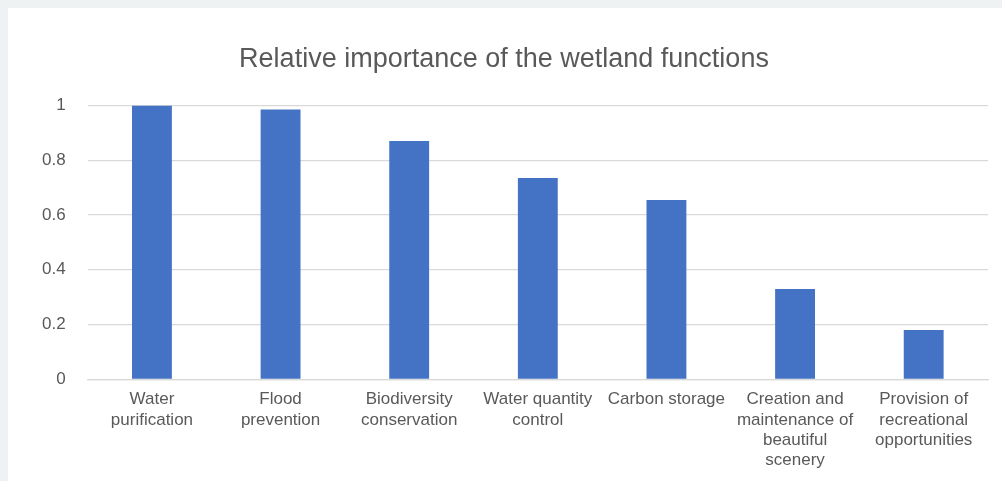 The image size is (1002, 481). I want to click on x-tick-label: Carbon storage, so click(666, 399).